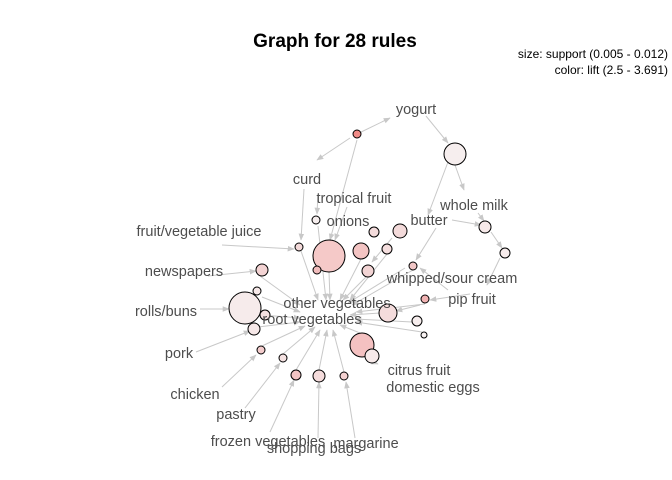 Image resolution: width=672 pixels, height=480 pixels. Describe the element at coordinates (184, 272) in the screenshot. I see `item-label-newspapers: newspapers` at that location.